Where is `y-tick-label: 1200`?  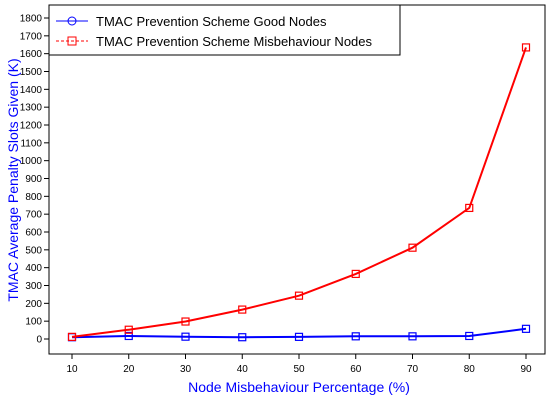
y-tick-label: 1200 is located at coordinates (31, 126).